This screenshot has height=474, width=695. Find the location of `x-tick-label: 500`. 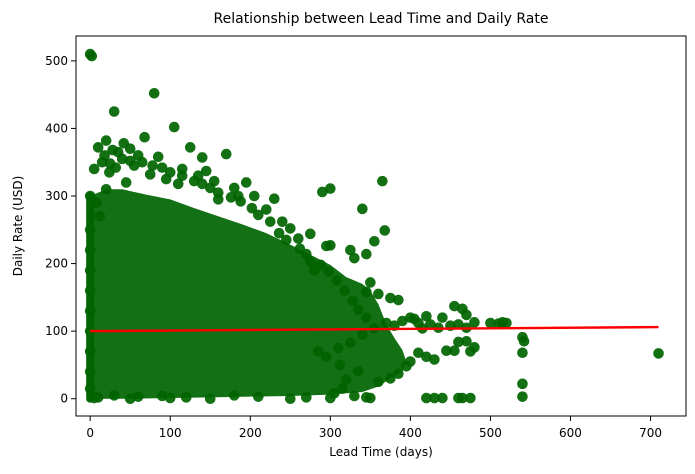

x-tick-label: 500 is located at coordinates (490, 433).